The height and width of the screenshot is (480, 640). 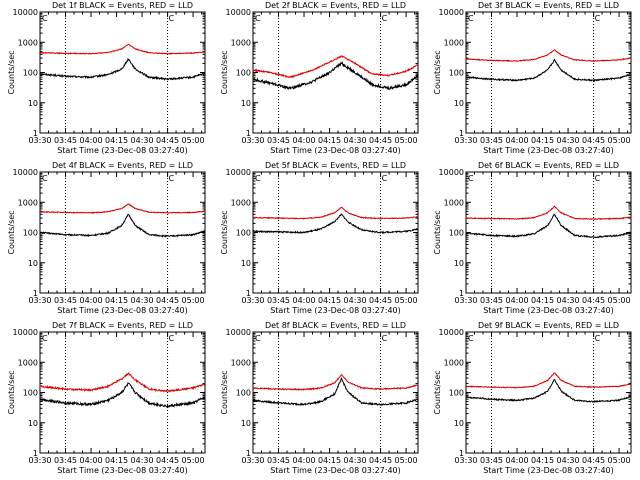 I want to click on panel-title: Det 5f BLACK = Events, RED = LLD, so click(x=335, y=165).